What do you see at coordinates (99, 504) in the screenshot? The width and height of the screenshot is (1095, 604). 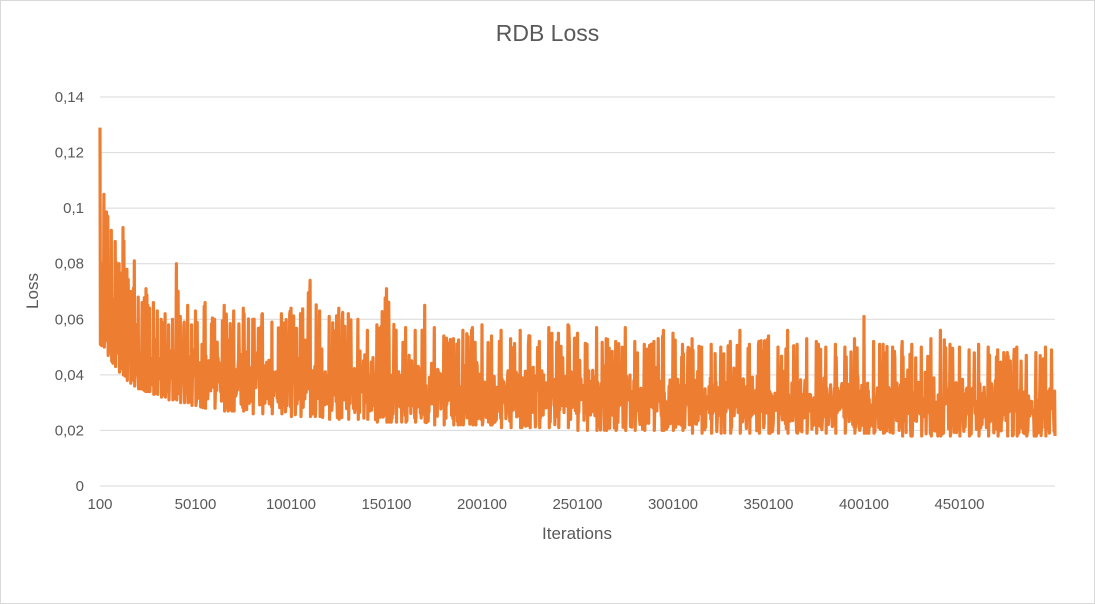 I see `x-tick-label: 100` at bounding box center [99, 504].